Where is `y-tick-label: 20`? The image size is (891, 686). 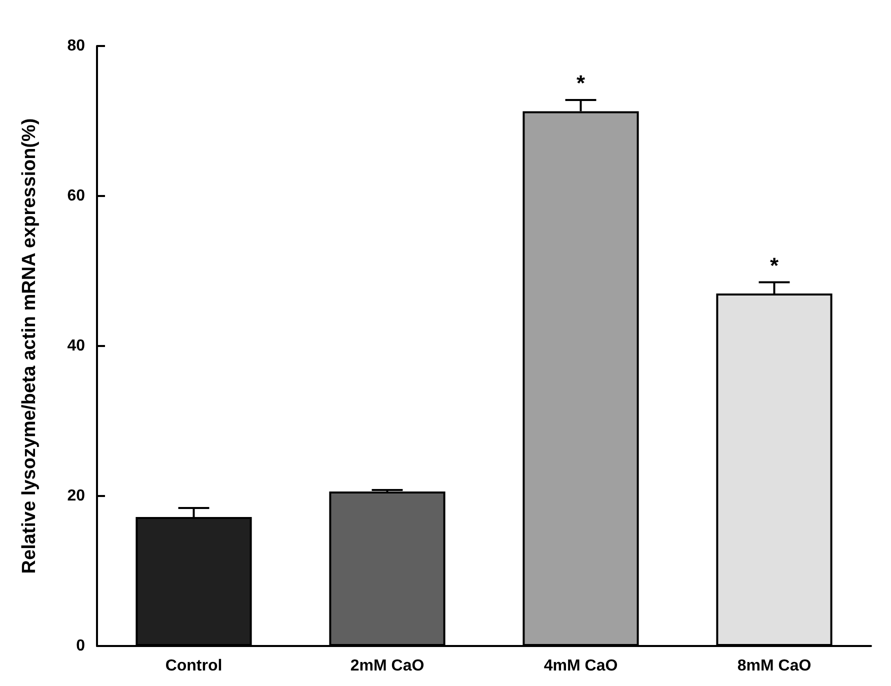
y-tick-label: 20 is located at coordinates (76, 496).